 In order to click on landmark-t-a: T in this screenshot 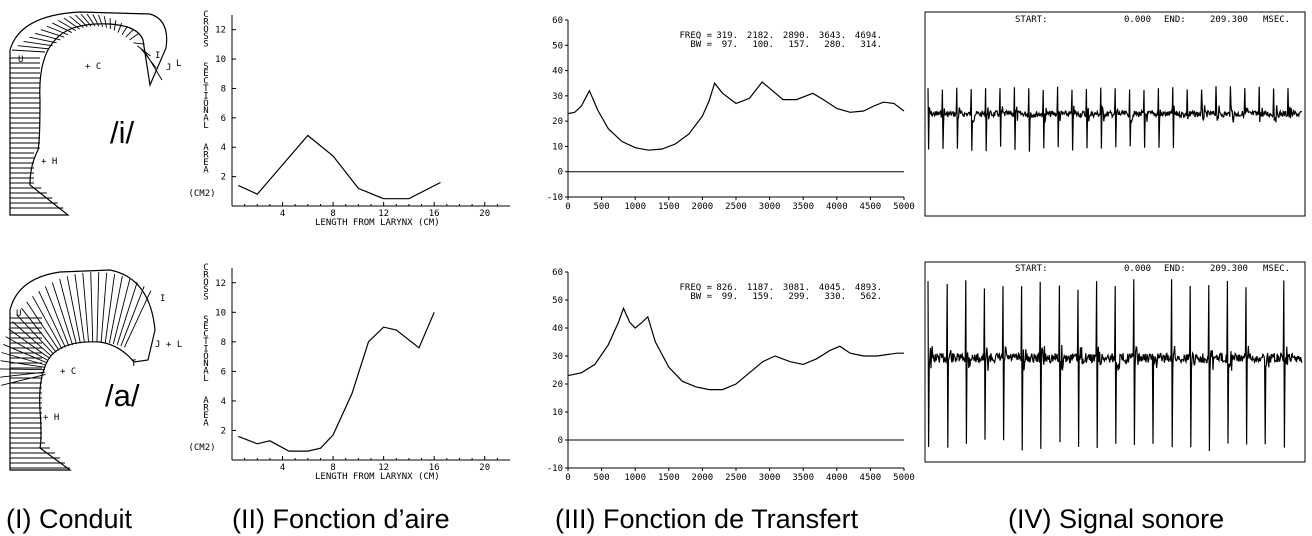, I will do `click(134, 364)`.